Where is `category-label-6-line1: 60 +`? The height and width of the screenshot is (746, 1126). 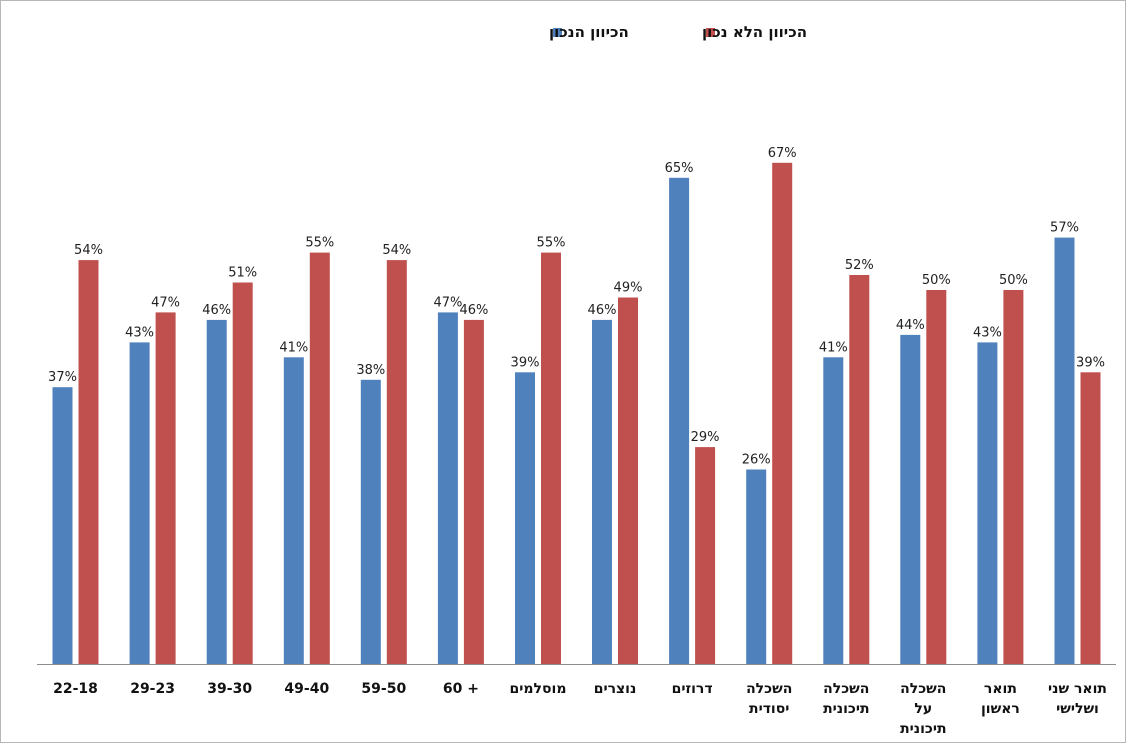 category-label-6-line1: 60 + is located at coordinates (461, 689).